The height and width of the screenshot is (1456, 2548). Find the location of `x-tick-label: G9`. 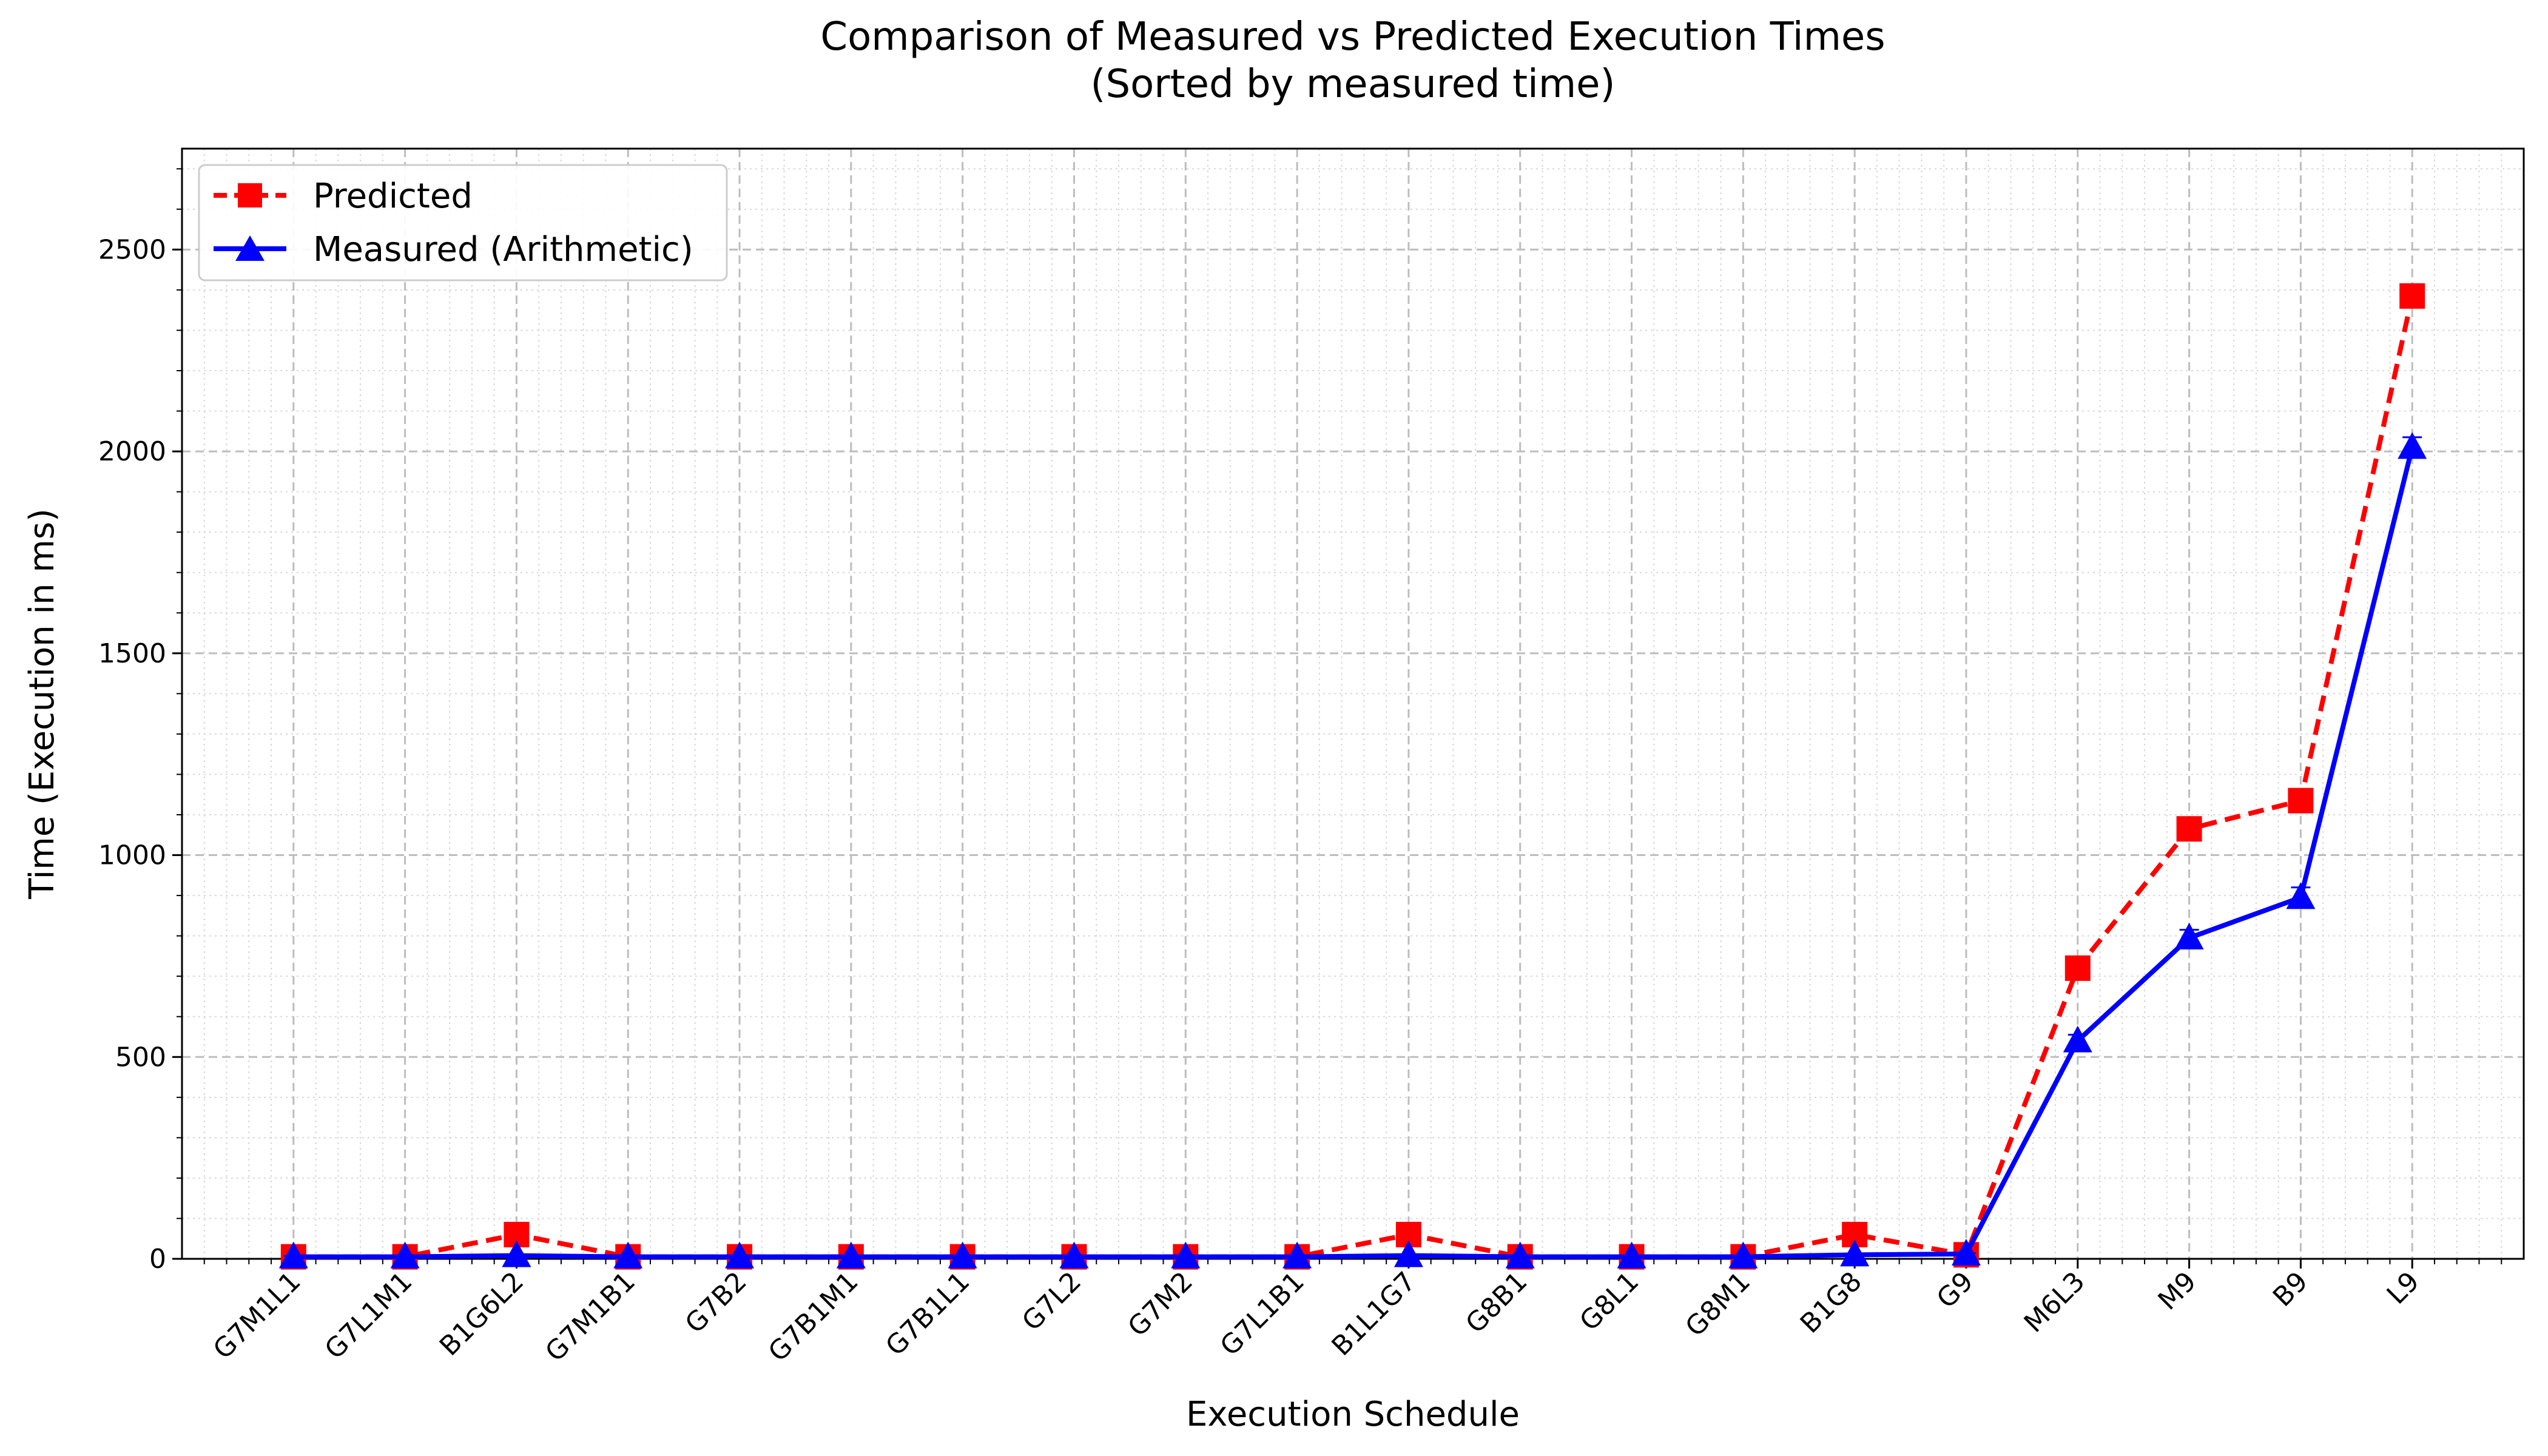

x-tick-label: G9 is located at coordinates (1955, 1290).